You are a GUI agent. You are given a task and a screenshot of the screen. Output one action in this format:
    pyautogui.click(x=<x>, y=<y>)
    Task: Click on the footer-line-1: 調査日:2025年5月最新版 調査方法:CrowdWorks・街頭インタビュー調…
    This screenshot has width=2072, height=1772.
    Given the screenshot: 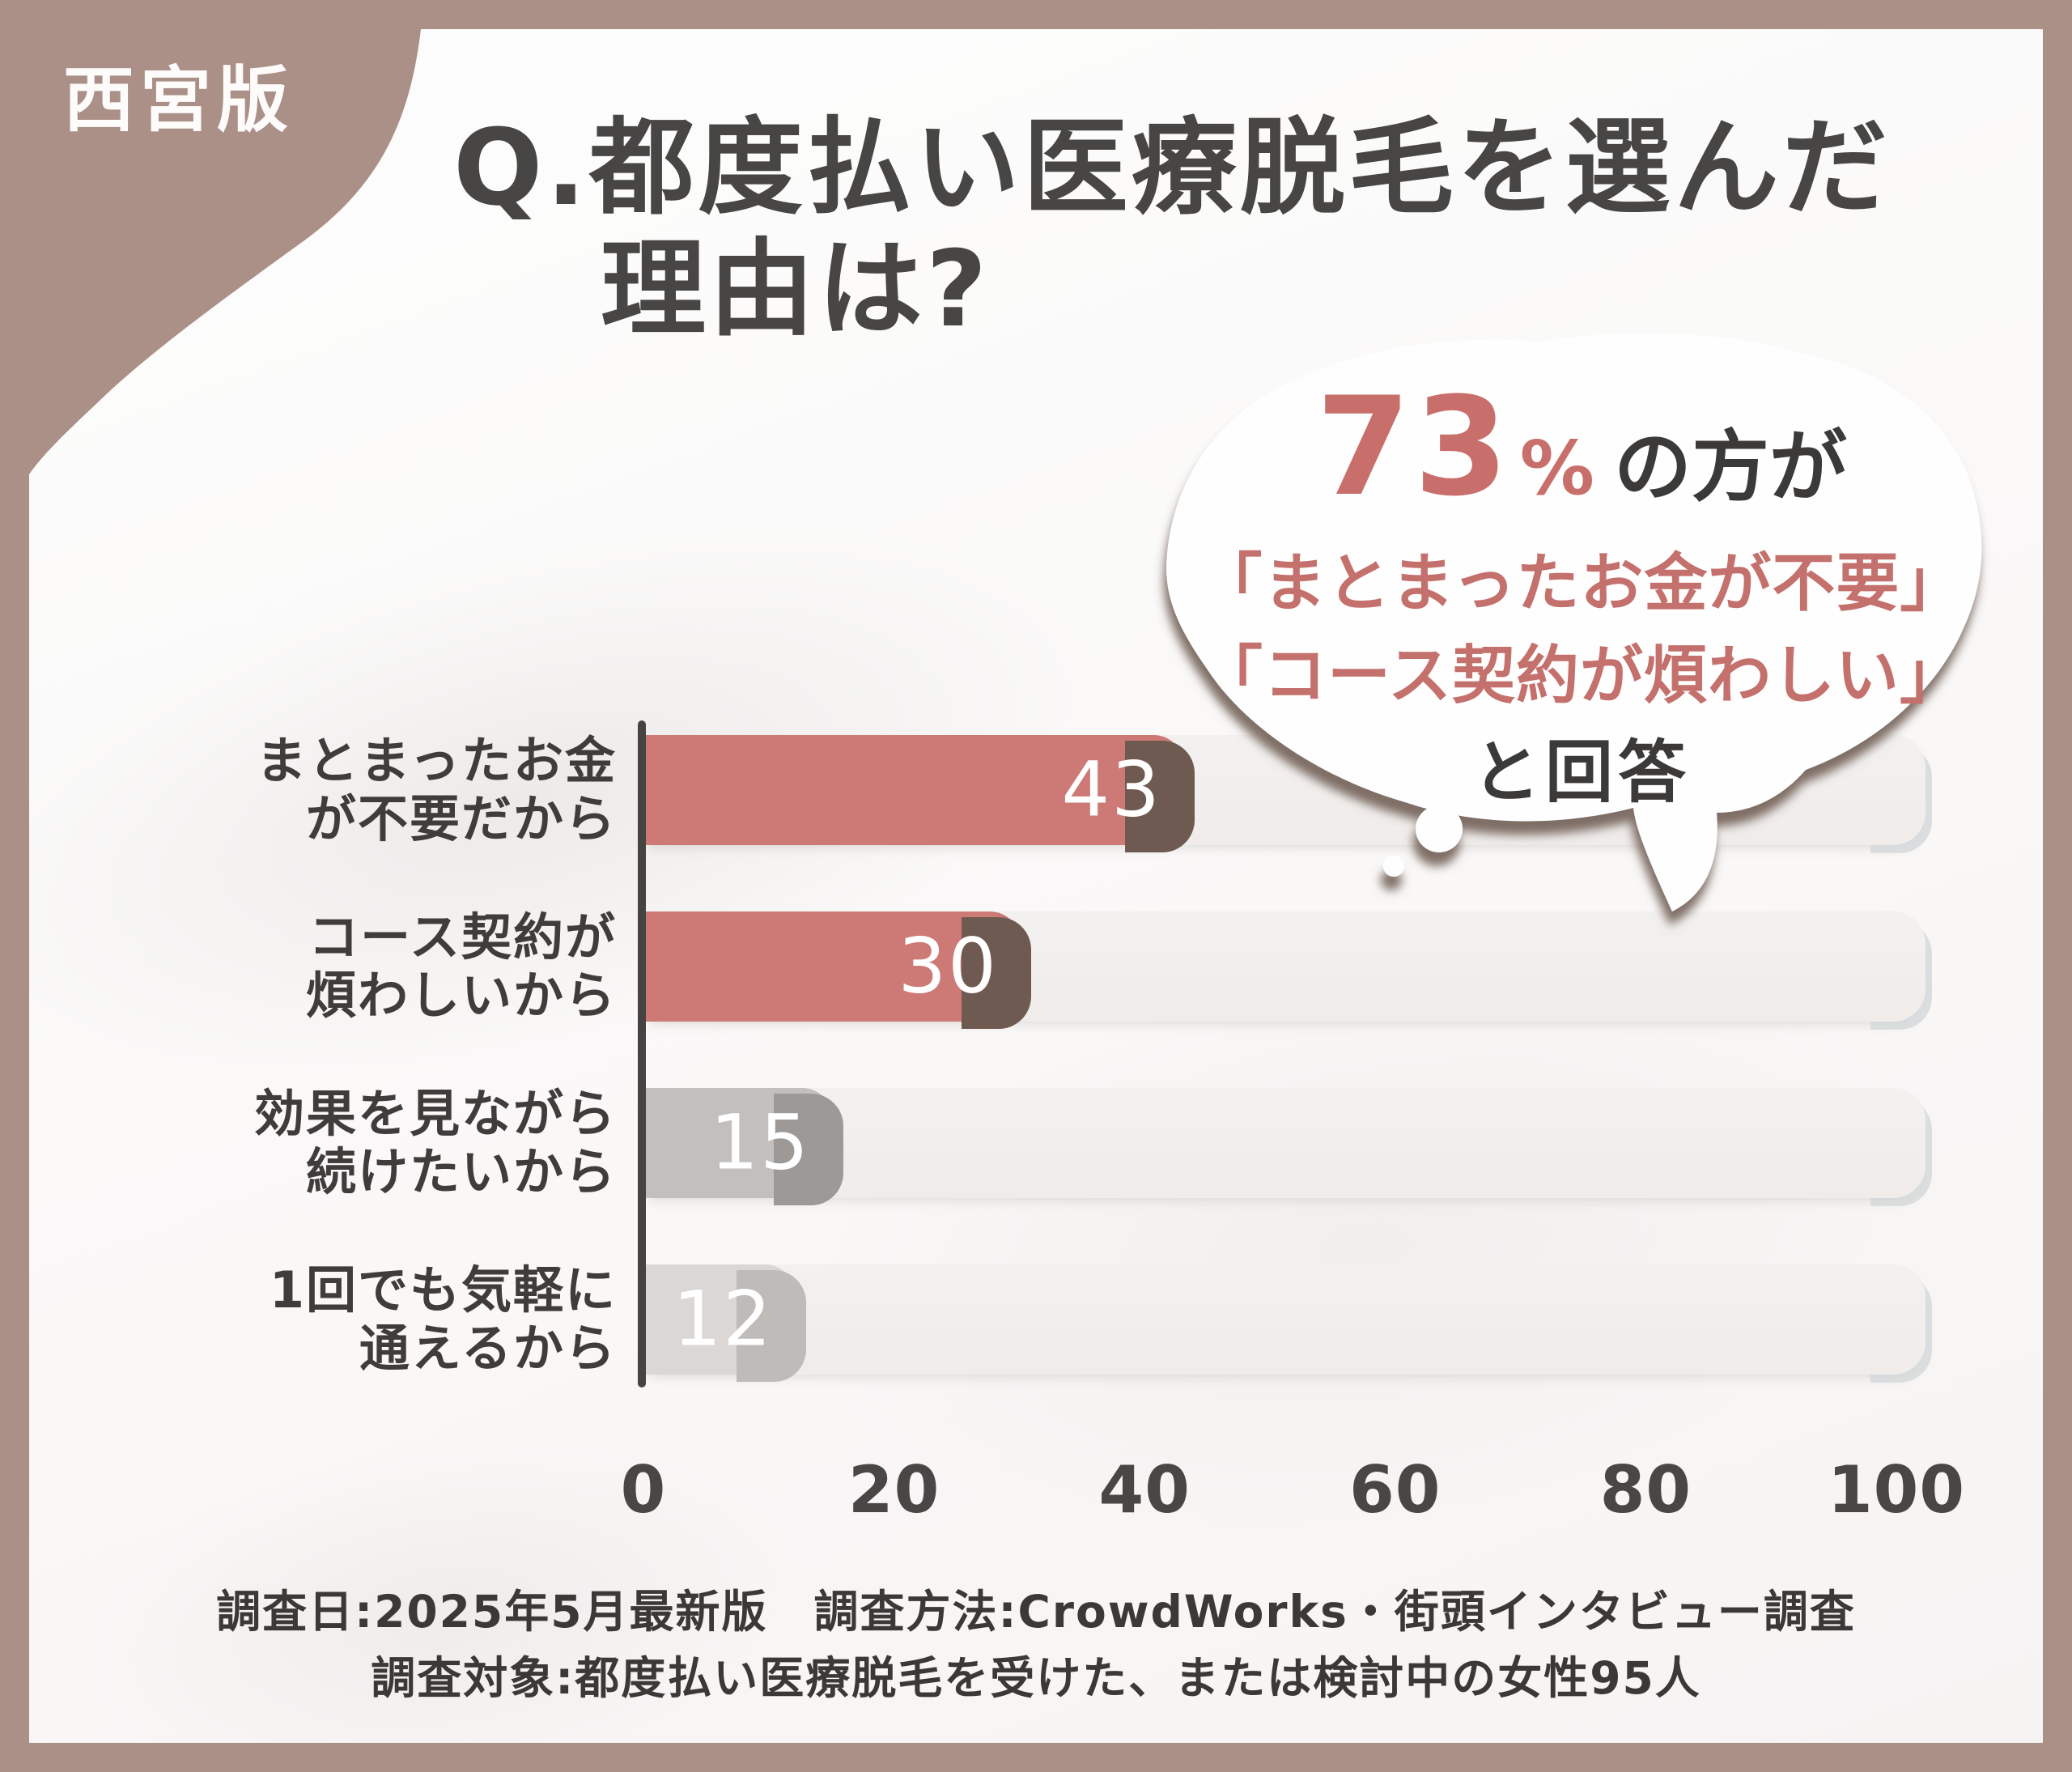 What is the action you would take?
    pyautogui.click(x=1036, y=1612)
    